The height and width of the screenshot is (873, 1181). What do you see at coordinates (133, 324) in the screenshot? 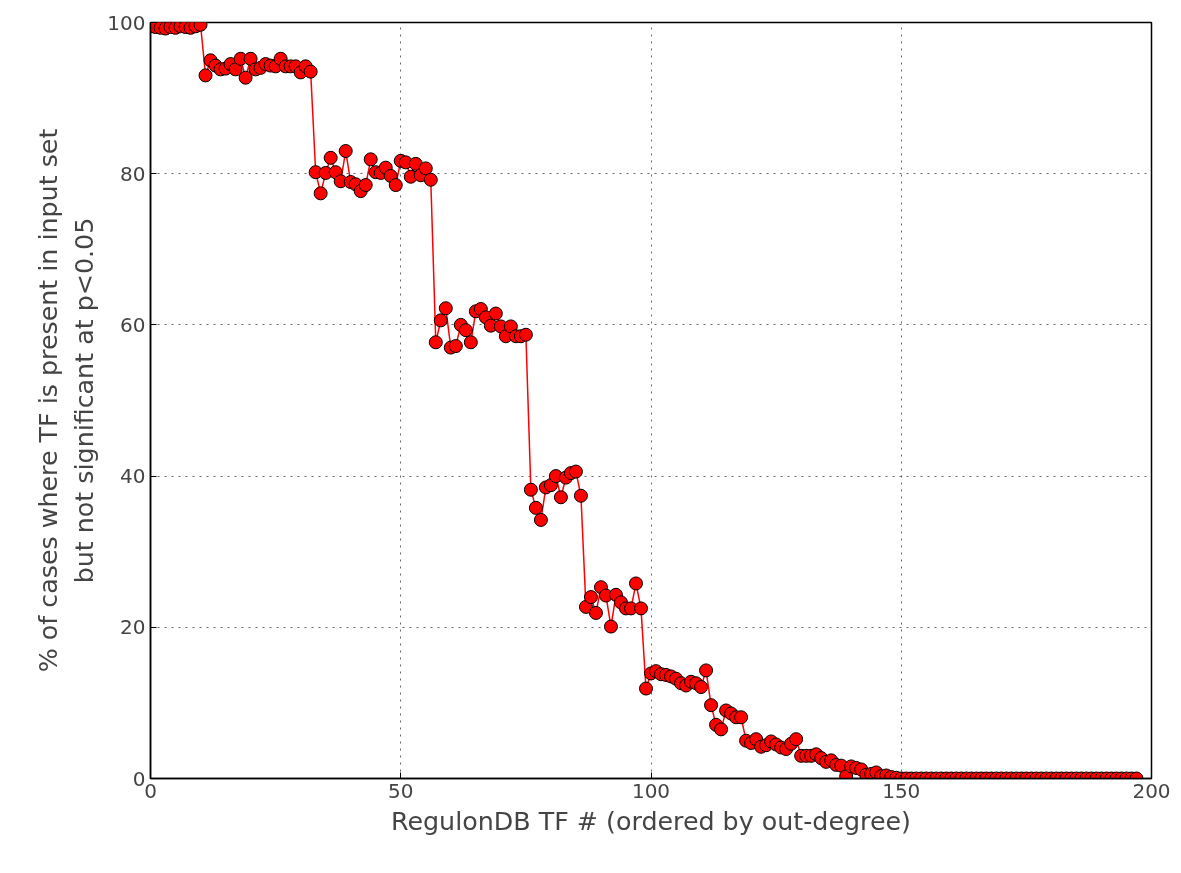
I see `y-tick-label: 60` at bounding box center [133, 324].